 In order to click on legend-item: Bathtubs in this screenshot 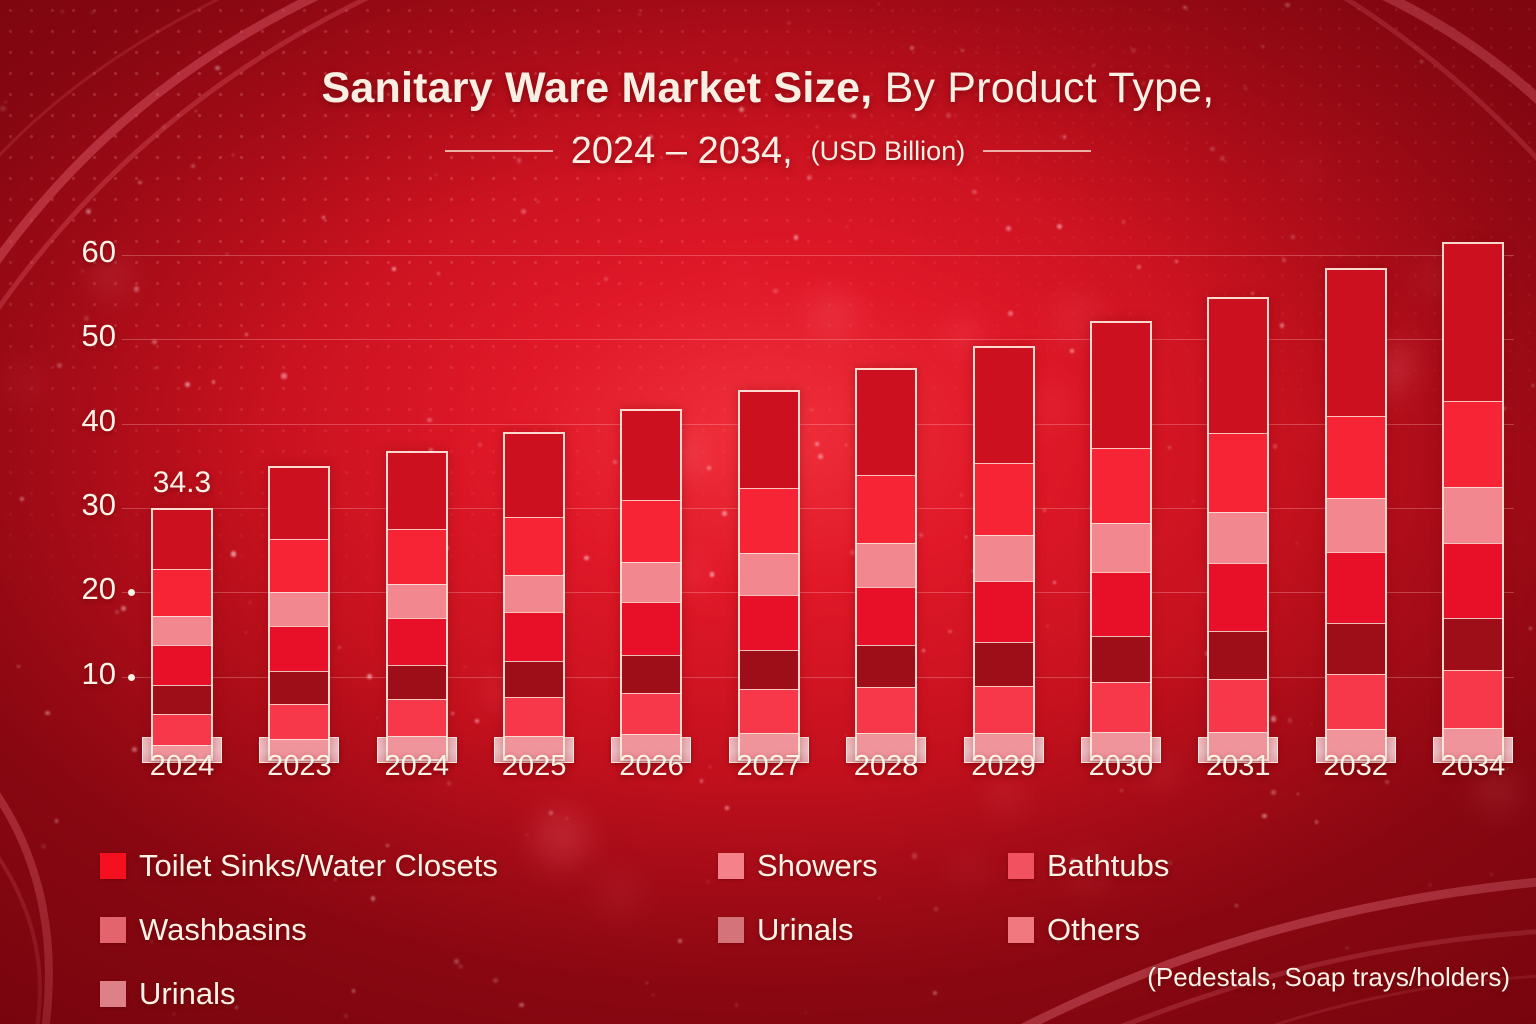, I will do `click(1088, 866)`.